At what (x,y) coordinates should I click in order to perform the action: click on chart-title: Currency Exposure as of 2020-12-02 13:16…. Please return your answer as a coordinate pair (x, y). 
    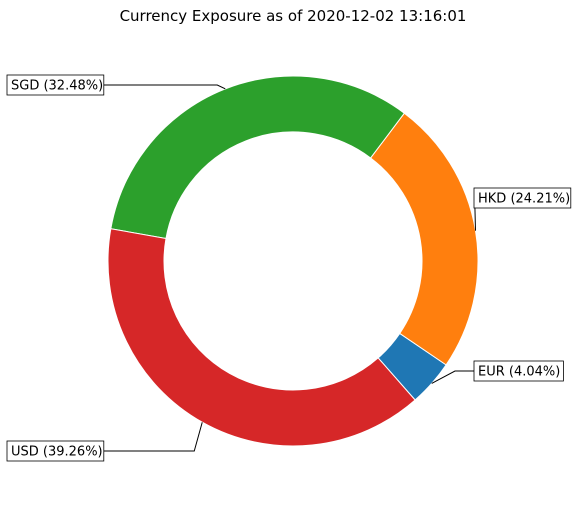
    Looking at the image, I should click on (293, 16).